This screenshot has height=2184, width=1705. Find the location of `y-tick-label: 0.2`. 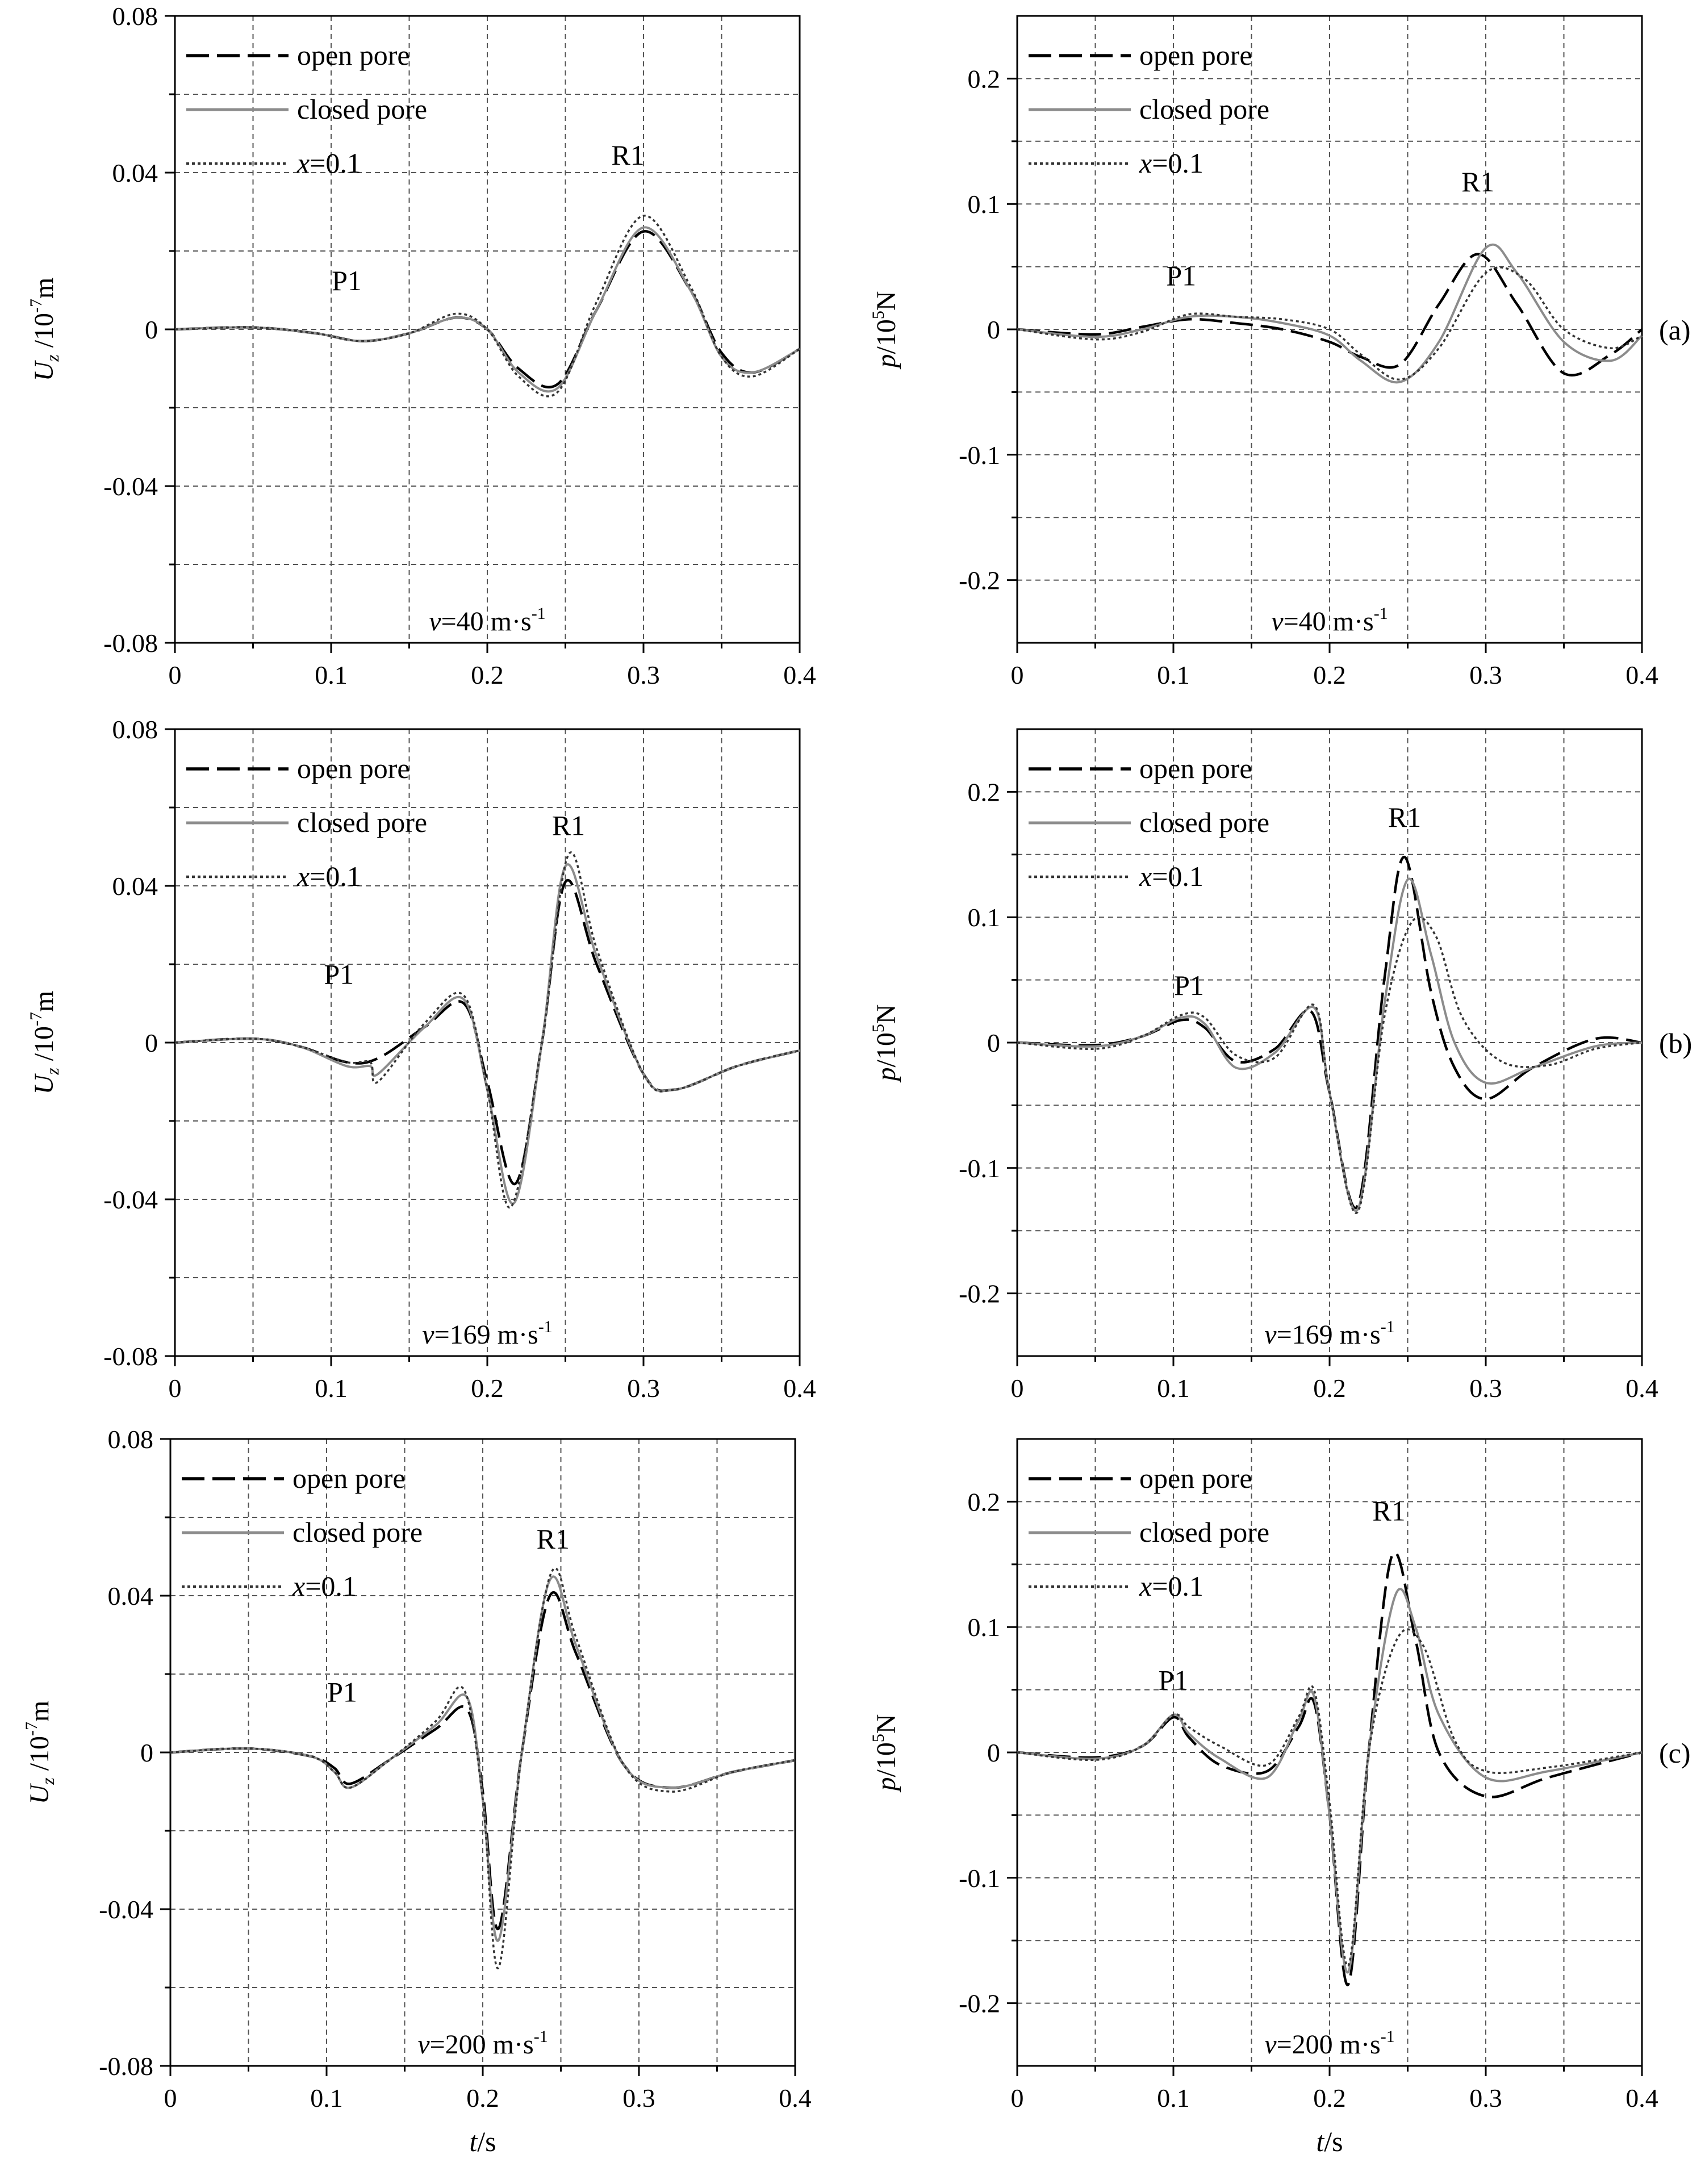

y-tick-label: 0.2 is located at coordinates (985, 792).